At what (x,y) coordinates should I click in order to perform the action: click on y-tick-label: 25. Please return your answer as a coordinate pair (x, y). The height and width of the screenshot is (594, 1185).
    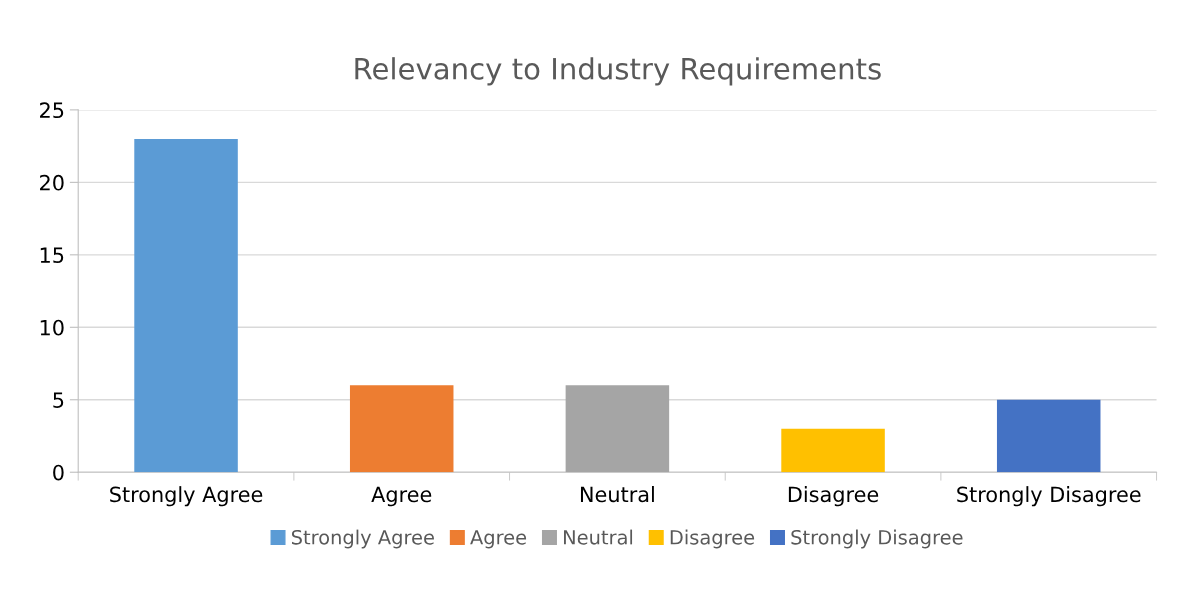
    Looking at the image, I should click on (52, 110).